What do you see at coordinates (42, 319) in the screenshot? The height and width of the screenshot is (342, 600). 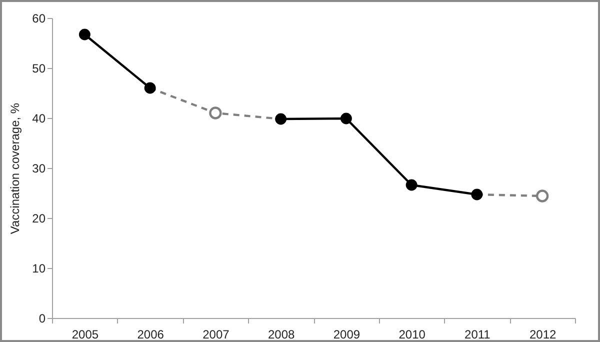 I see `y-tick-label: 0` at bounding box center [42, 319].